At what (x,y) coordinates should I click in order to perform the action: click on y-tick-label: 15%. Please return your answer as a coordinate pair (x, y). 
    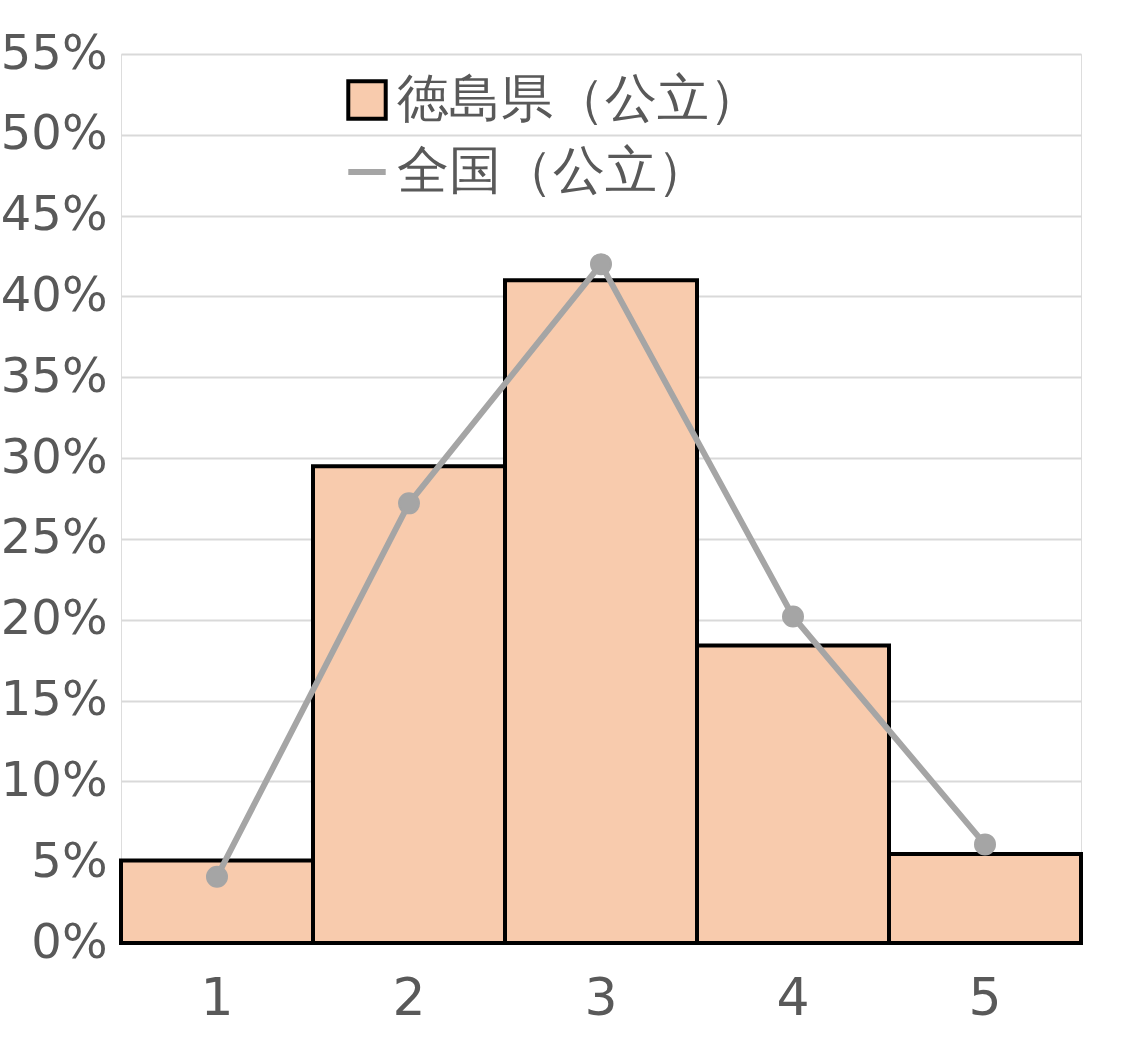
    Looking at the image, I should click on (54, 698).